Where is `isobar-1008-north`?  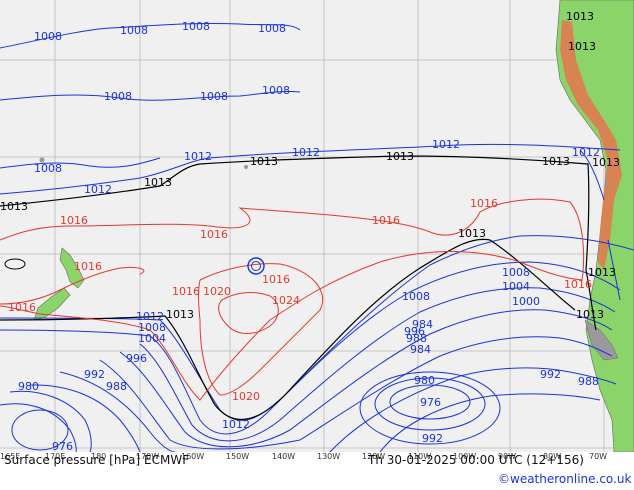
isobar-1008-north is located at coordinates (150, 35).